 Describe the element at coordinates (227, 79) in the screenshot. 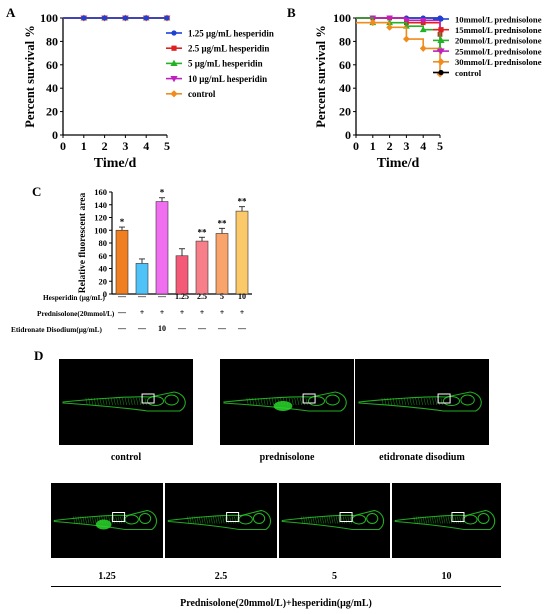

I see `legend-label: 10 μg/mL hesperidin` at that location.